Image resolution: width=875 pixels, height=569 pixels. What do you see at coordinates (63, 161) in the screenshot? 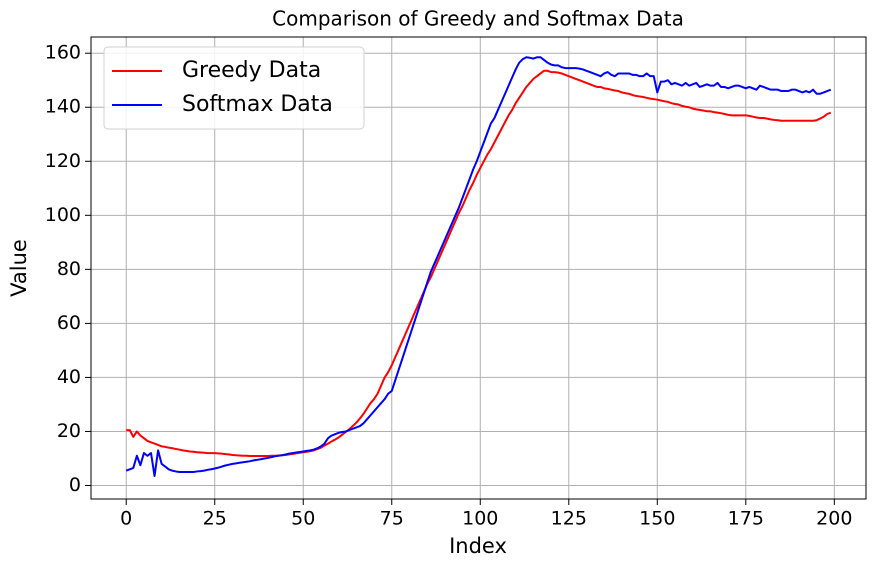
I see `y-tick-label: 120` at bounding box center [63, 161].